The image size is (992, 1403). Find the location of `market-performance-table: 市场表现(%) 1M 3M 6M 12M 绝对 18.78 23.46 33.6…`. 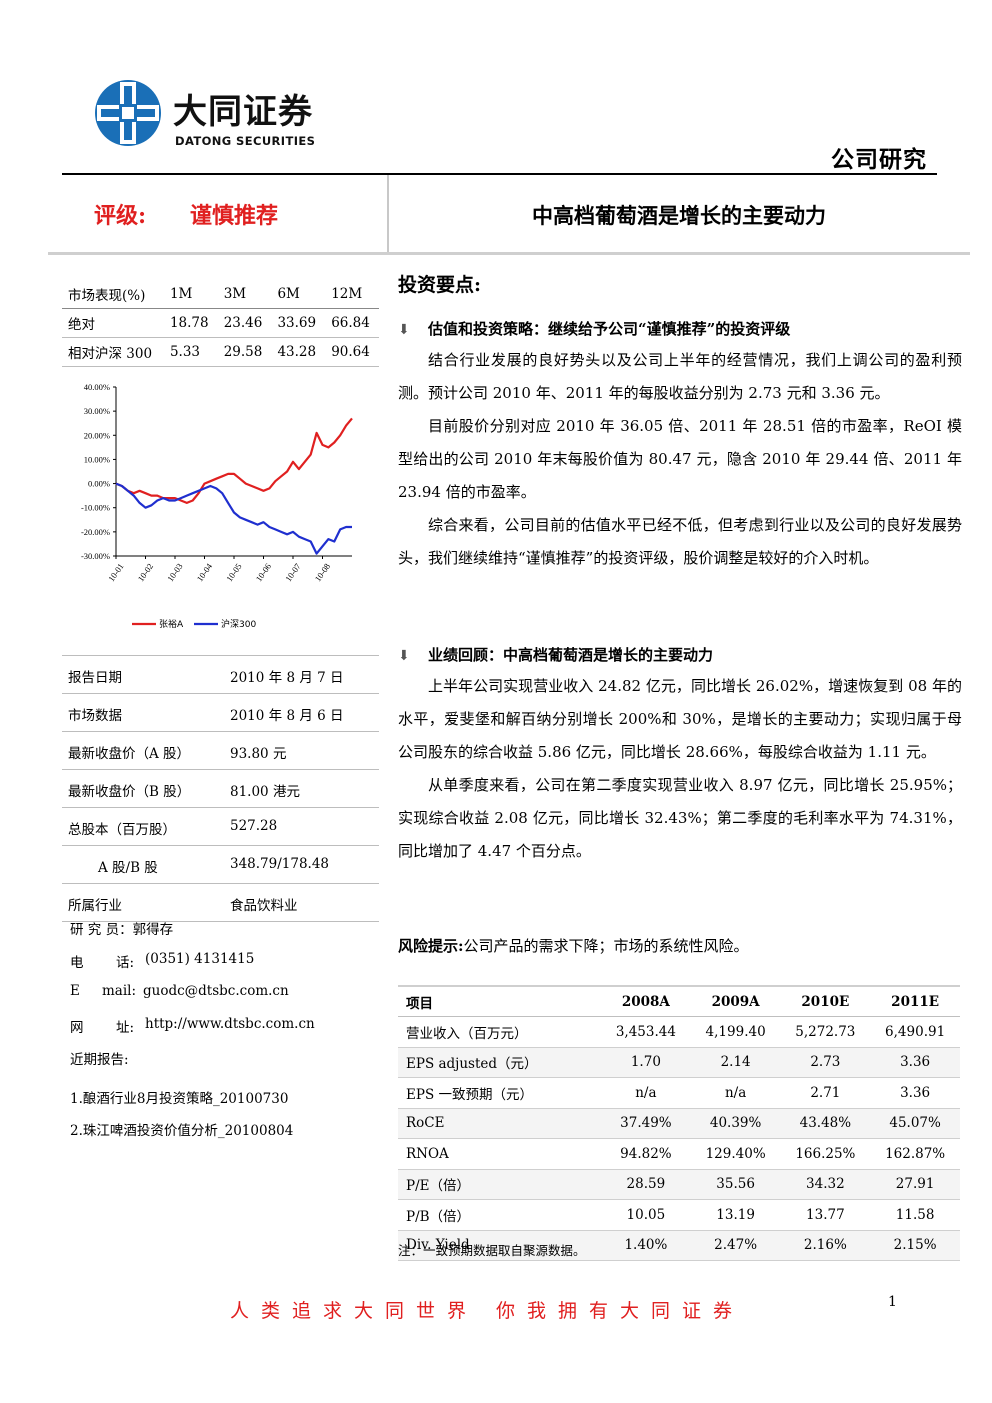

market-performance-table: 市场表现(%) 1M 3M 6M 12M 绝对 18.78 23.46 33.6… is located at coordinates (220, 323).